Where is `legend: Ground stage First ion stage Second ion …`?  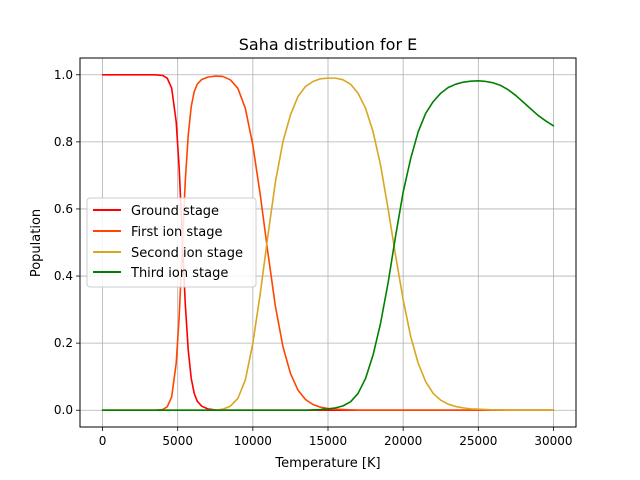
legend: Ground stage First ion stage Second ion … is located at coordinates (171, 242).